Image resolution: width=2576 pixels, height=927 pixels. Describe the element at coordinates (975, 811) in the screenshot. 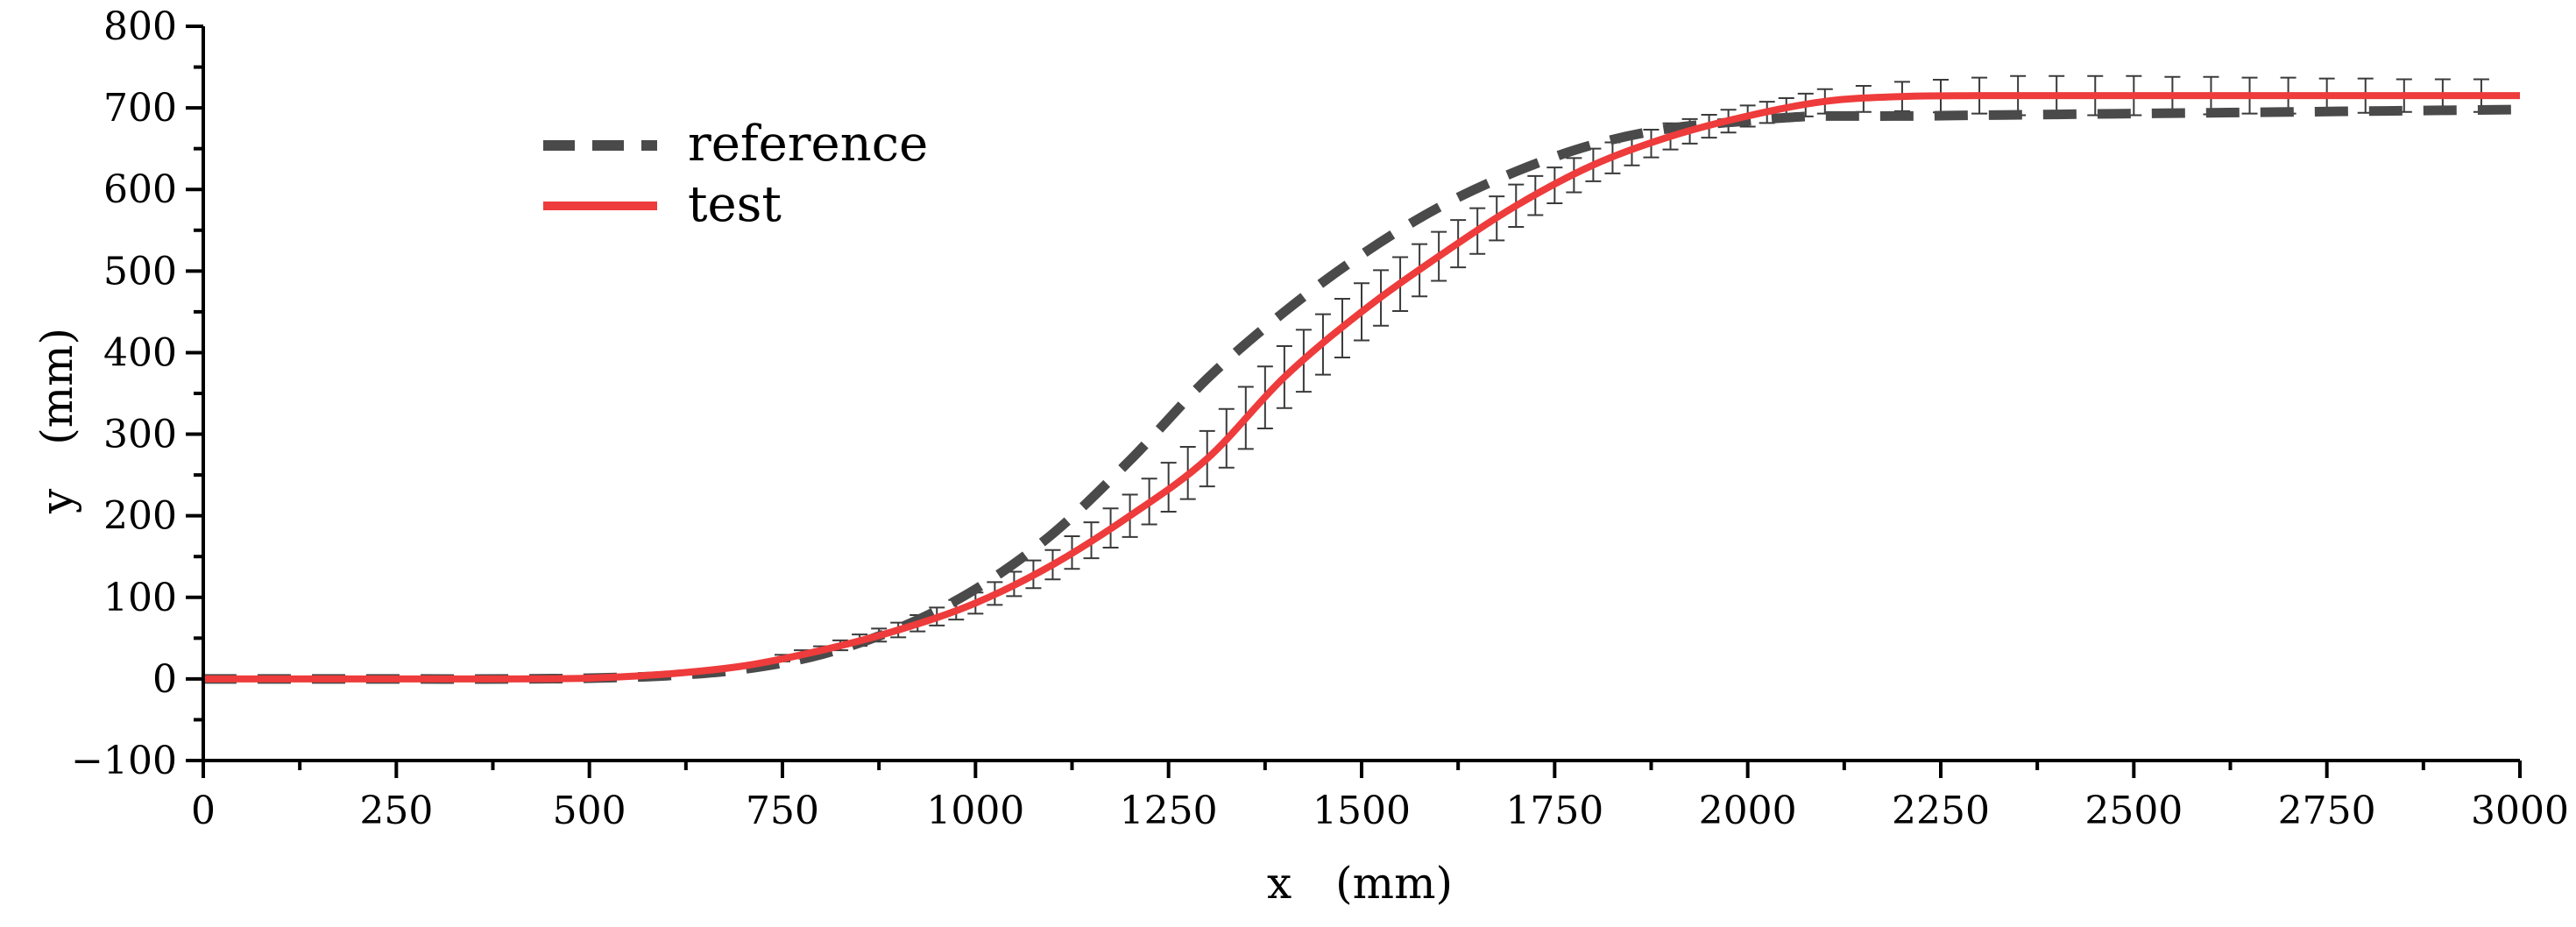

I see `x-tick-label: 1000` at that location.